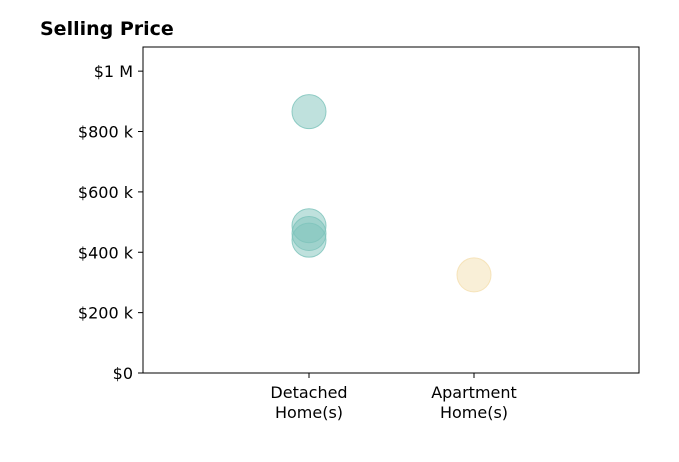  Describe the element at coordinates (106, 313) in the screenshot. I see `y-tick-label: $200 k` at that location.